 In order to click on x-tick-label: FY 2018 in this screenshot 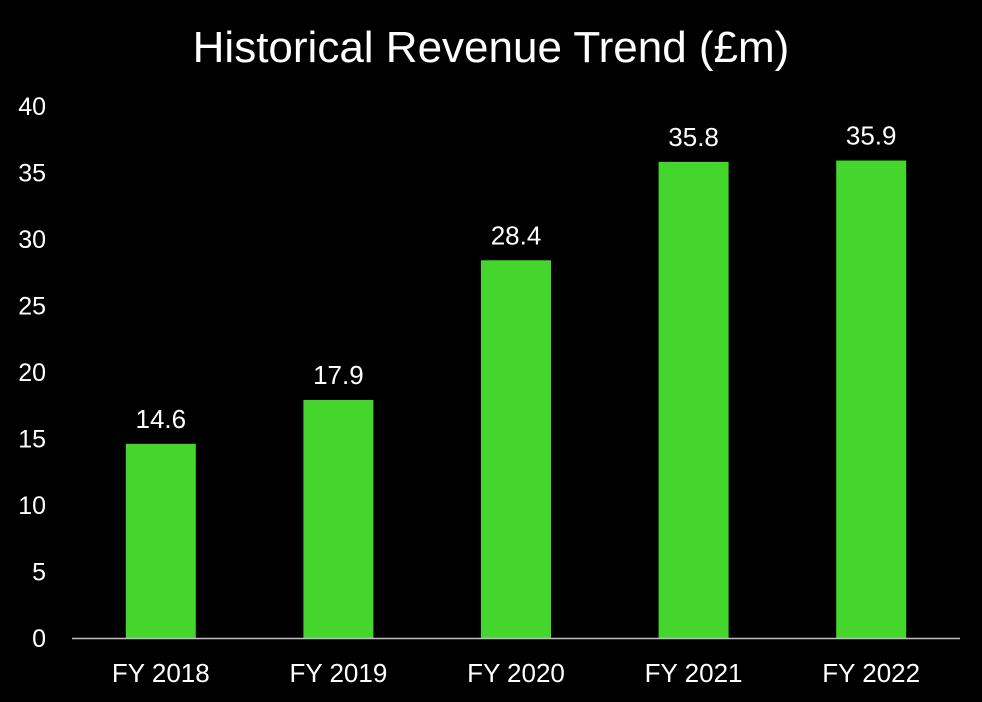, I will do `click(161, 673)`.